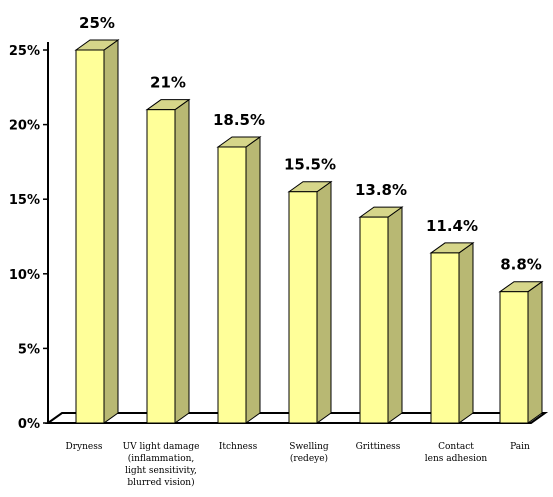 The image size is (553, 497). I want to click on category-label: Pain, so click(520, 447).